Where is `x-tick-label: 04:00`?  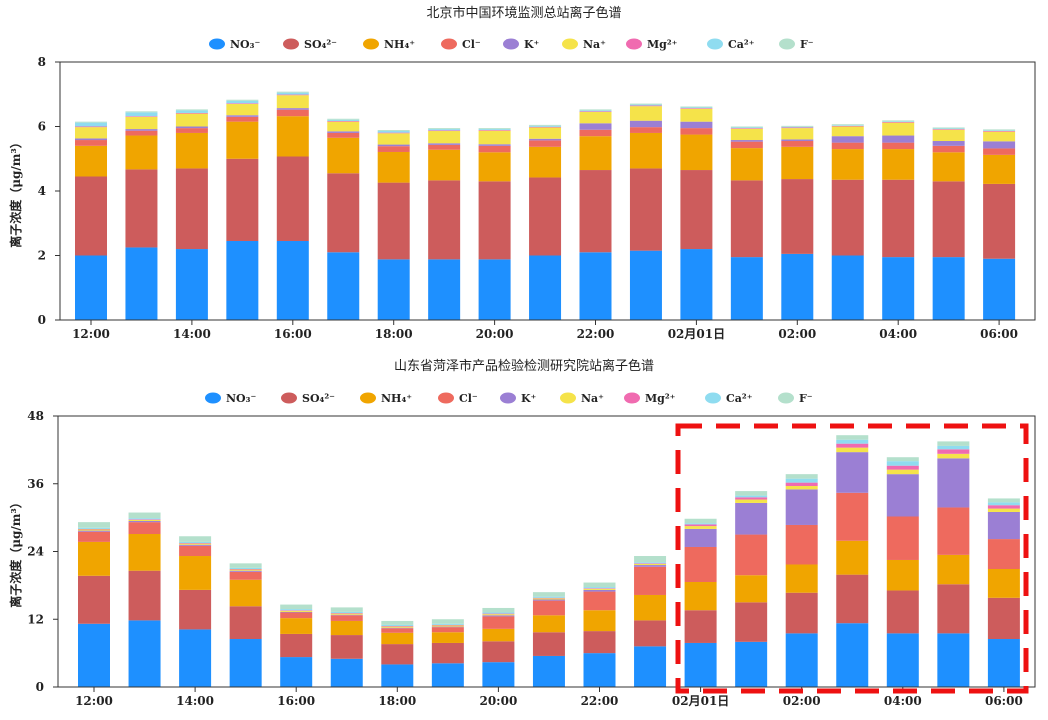 x-tick-label: 04:00 is located at coordinates (903, 701).